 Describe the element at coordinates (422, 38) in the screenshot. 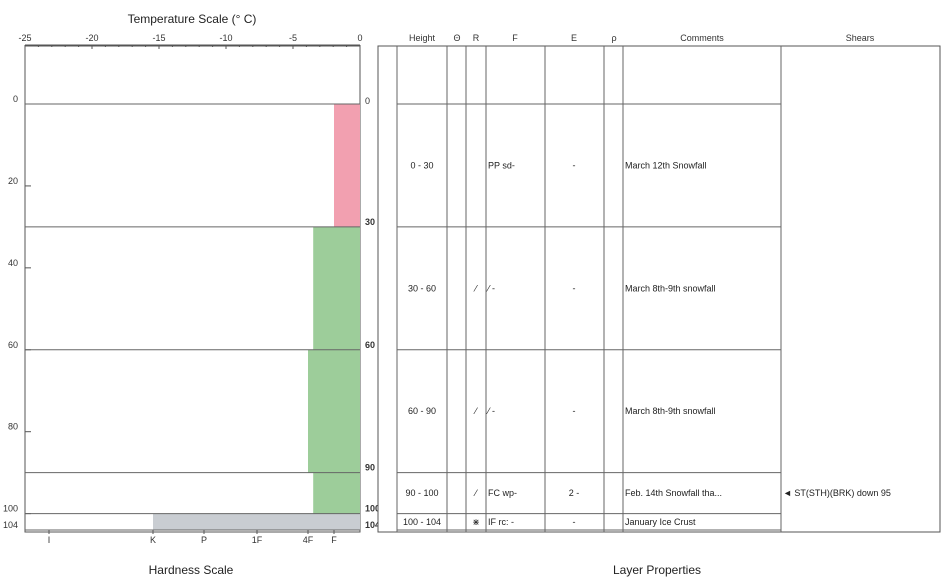

I see `column-header: Height` at that location.